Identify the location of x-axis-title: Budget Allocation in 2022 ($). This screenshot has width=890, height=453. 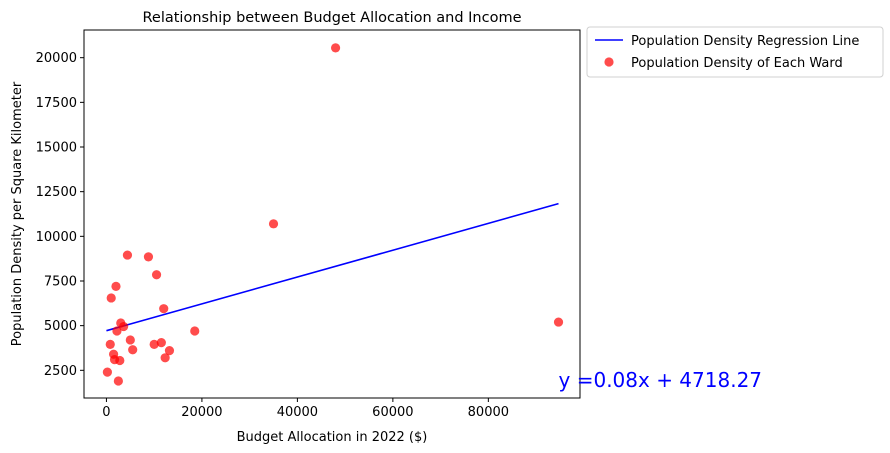
(332, 437).